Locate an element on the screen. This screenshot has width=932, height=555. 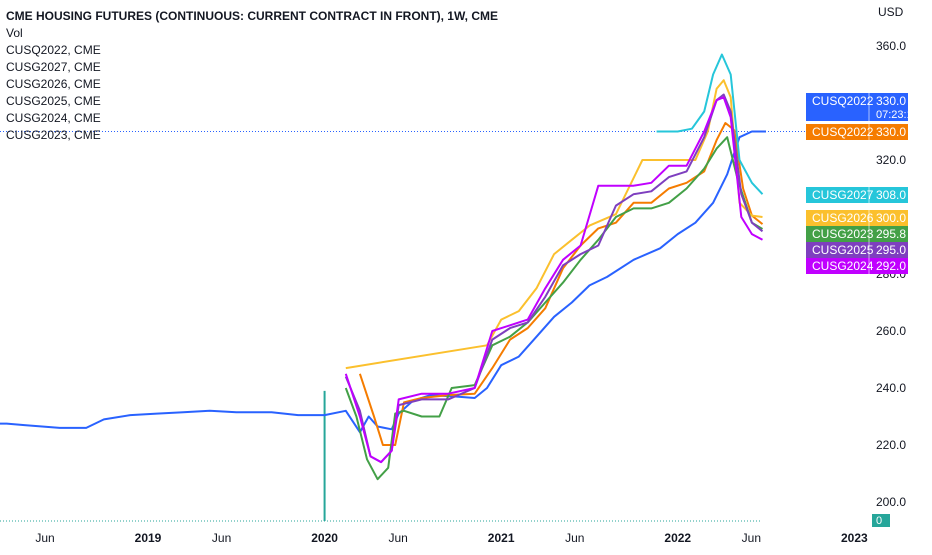
price-tag-name: CUSG2025 is located at coordinates (843, 250).